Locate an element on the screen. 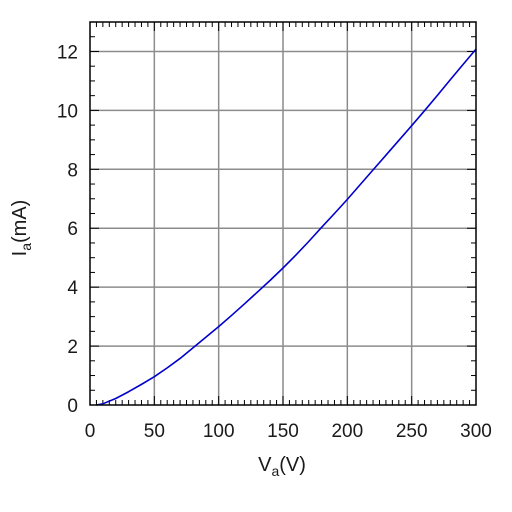 The width and height of the screenshot is (512, 512). x-tick-label: 50 is located at coordinates (154, 431).